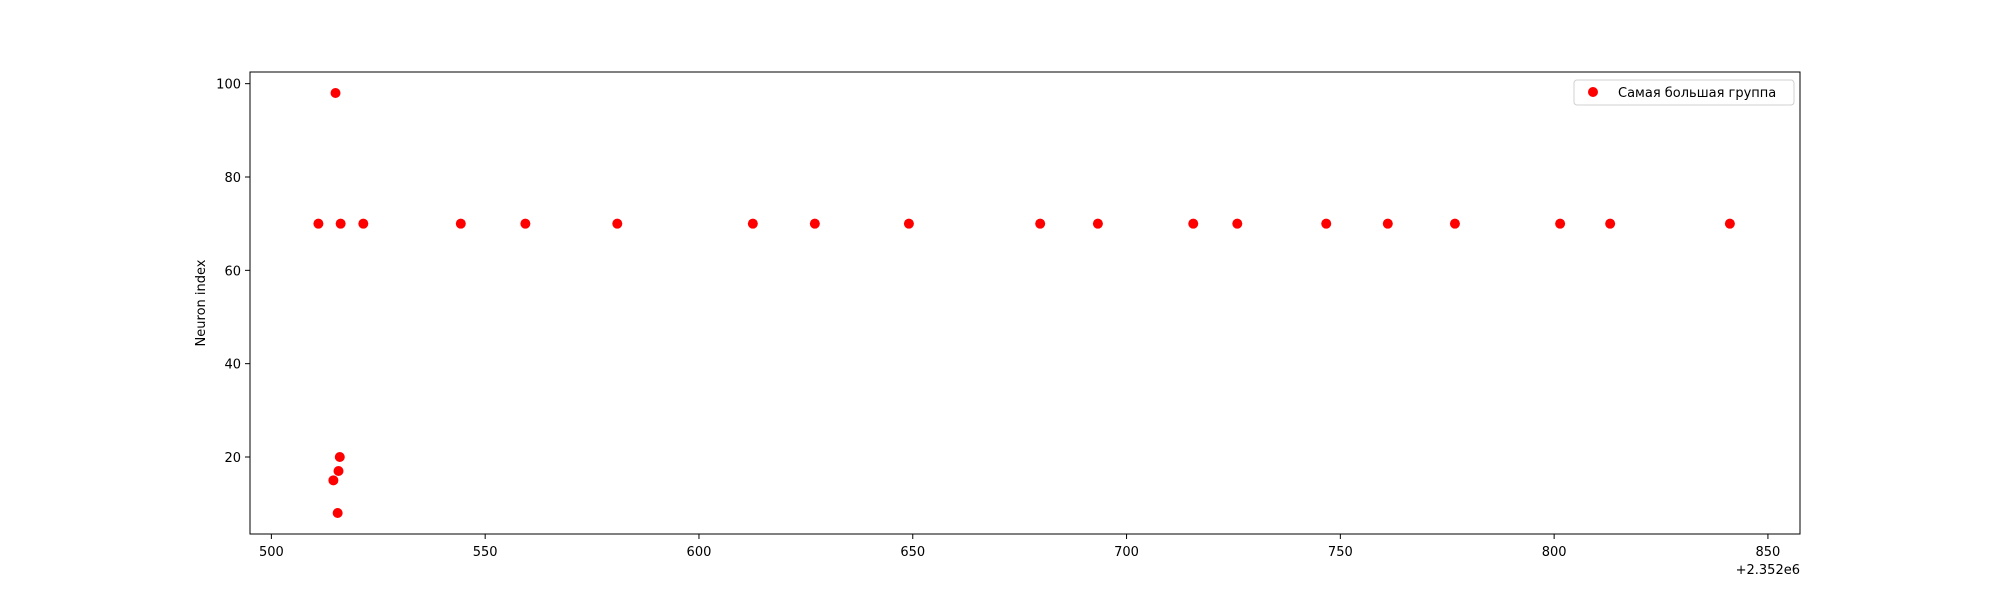 The height and width of the screenshot is (600, 2000). What do you see at coordinates (912, 552) in the screenshot?
I see `x-tick-label: 650` at bounding box center [912, 552].